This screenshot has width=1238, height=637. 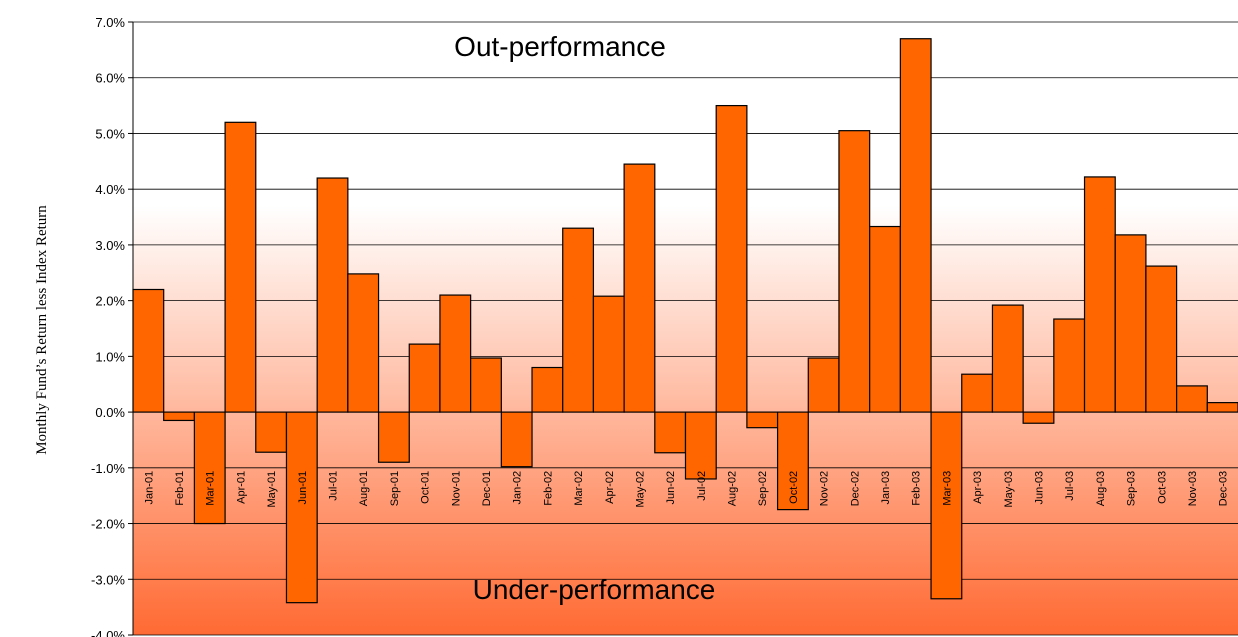 What do you see at coordinates (610, 487) in the screenshot?
I see `x-tick-label: Apr-02` at bounding box center [610, 487].